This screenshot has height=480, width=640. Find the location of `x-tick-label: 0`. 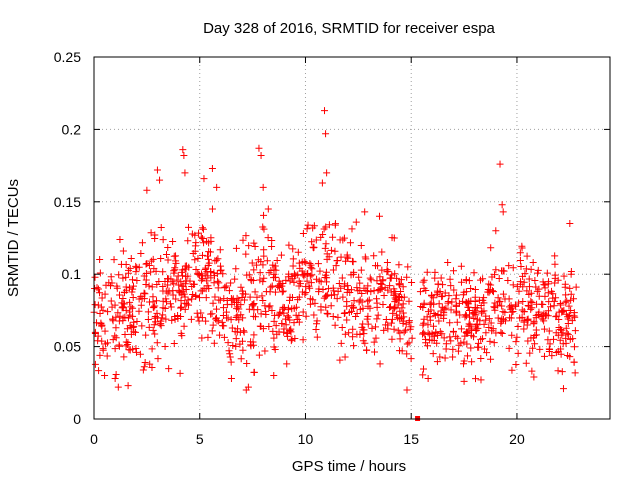

x-tick-label: 0 is located at coordinates (94, 439).